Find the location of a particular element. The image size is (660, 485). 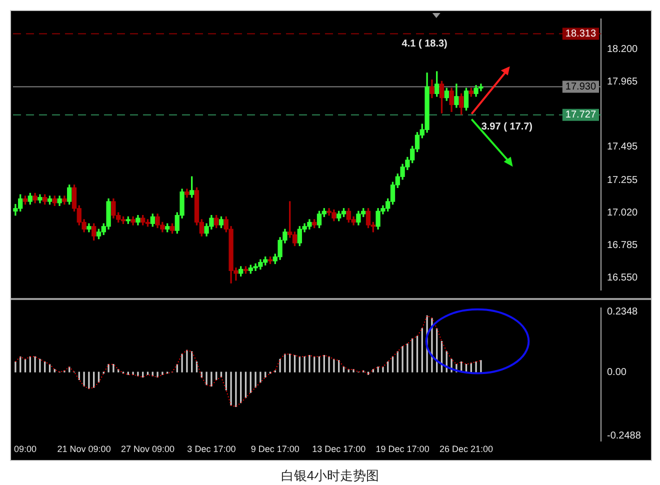

x-tick-label: 13 Dec 17:00 is located at coordinates (339, 449).